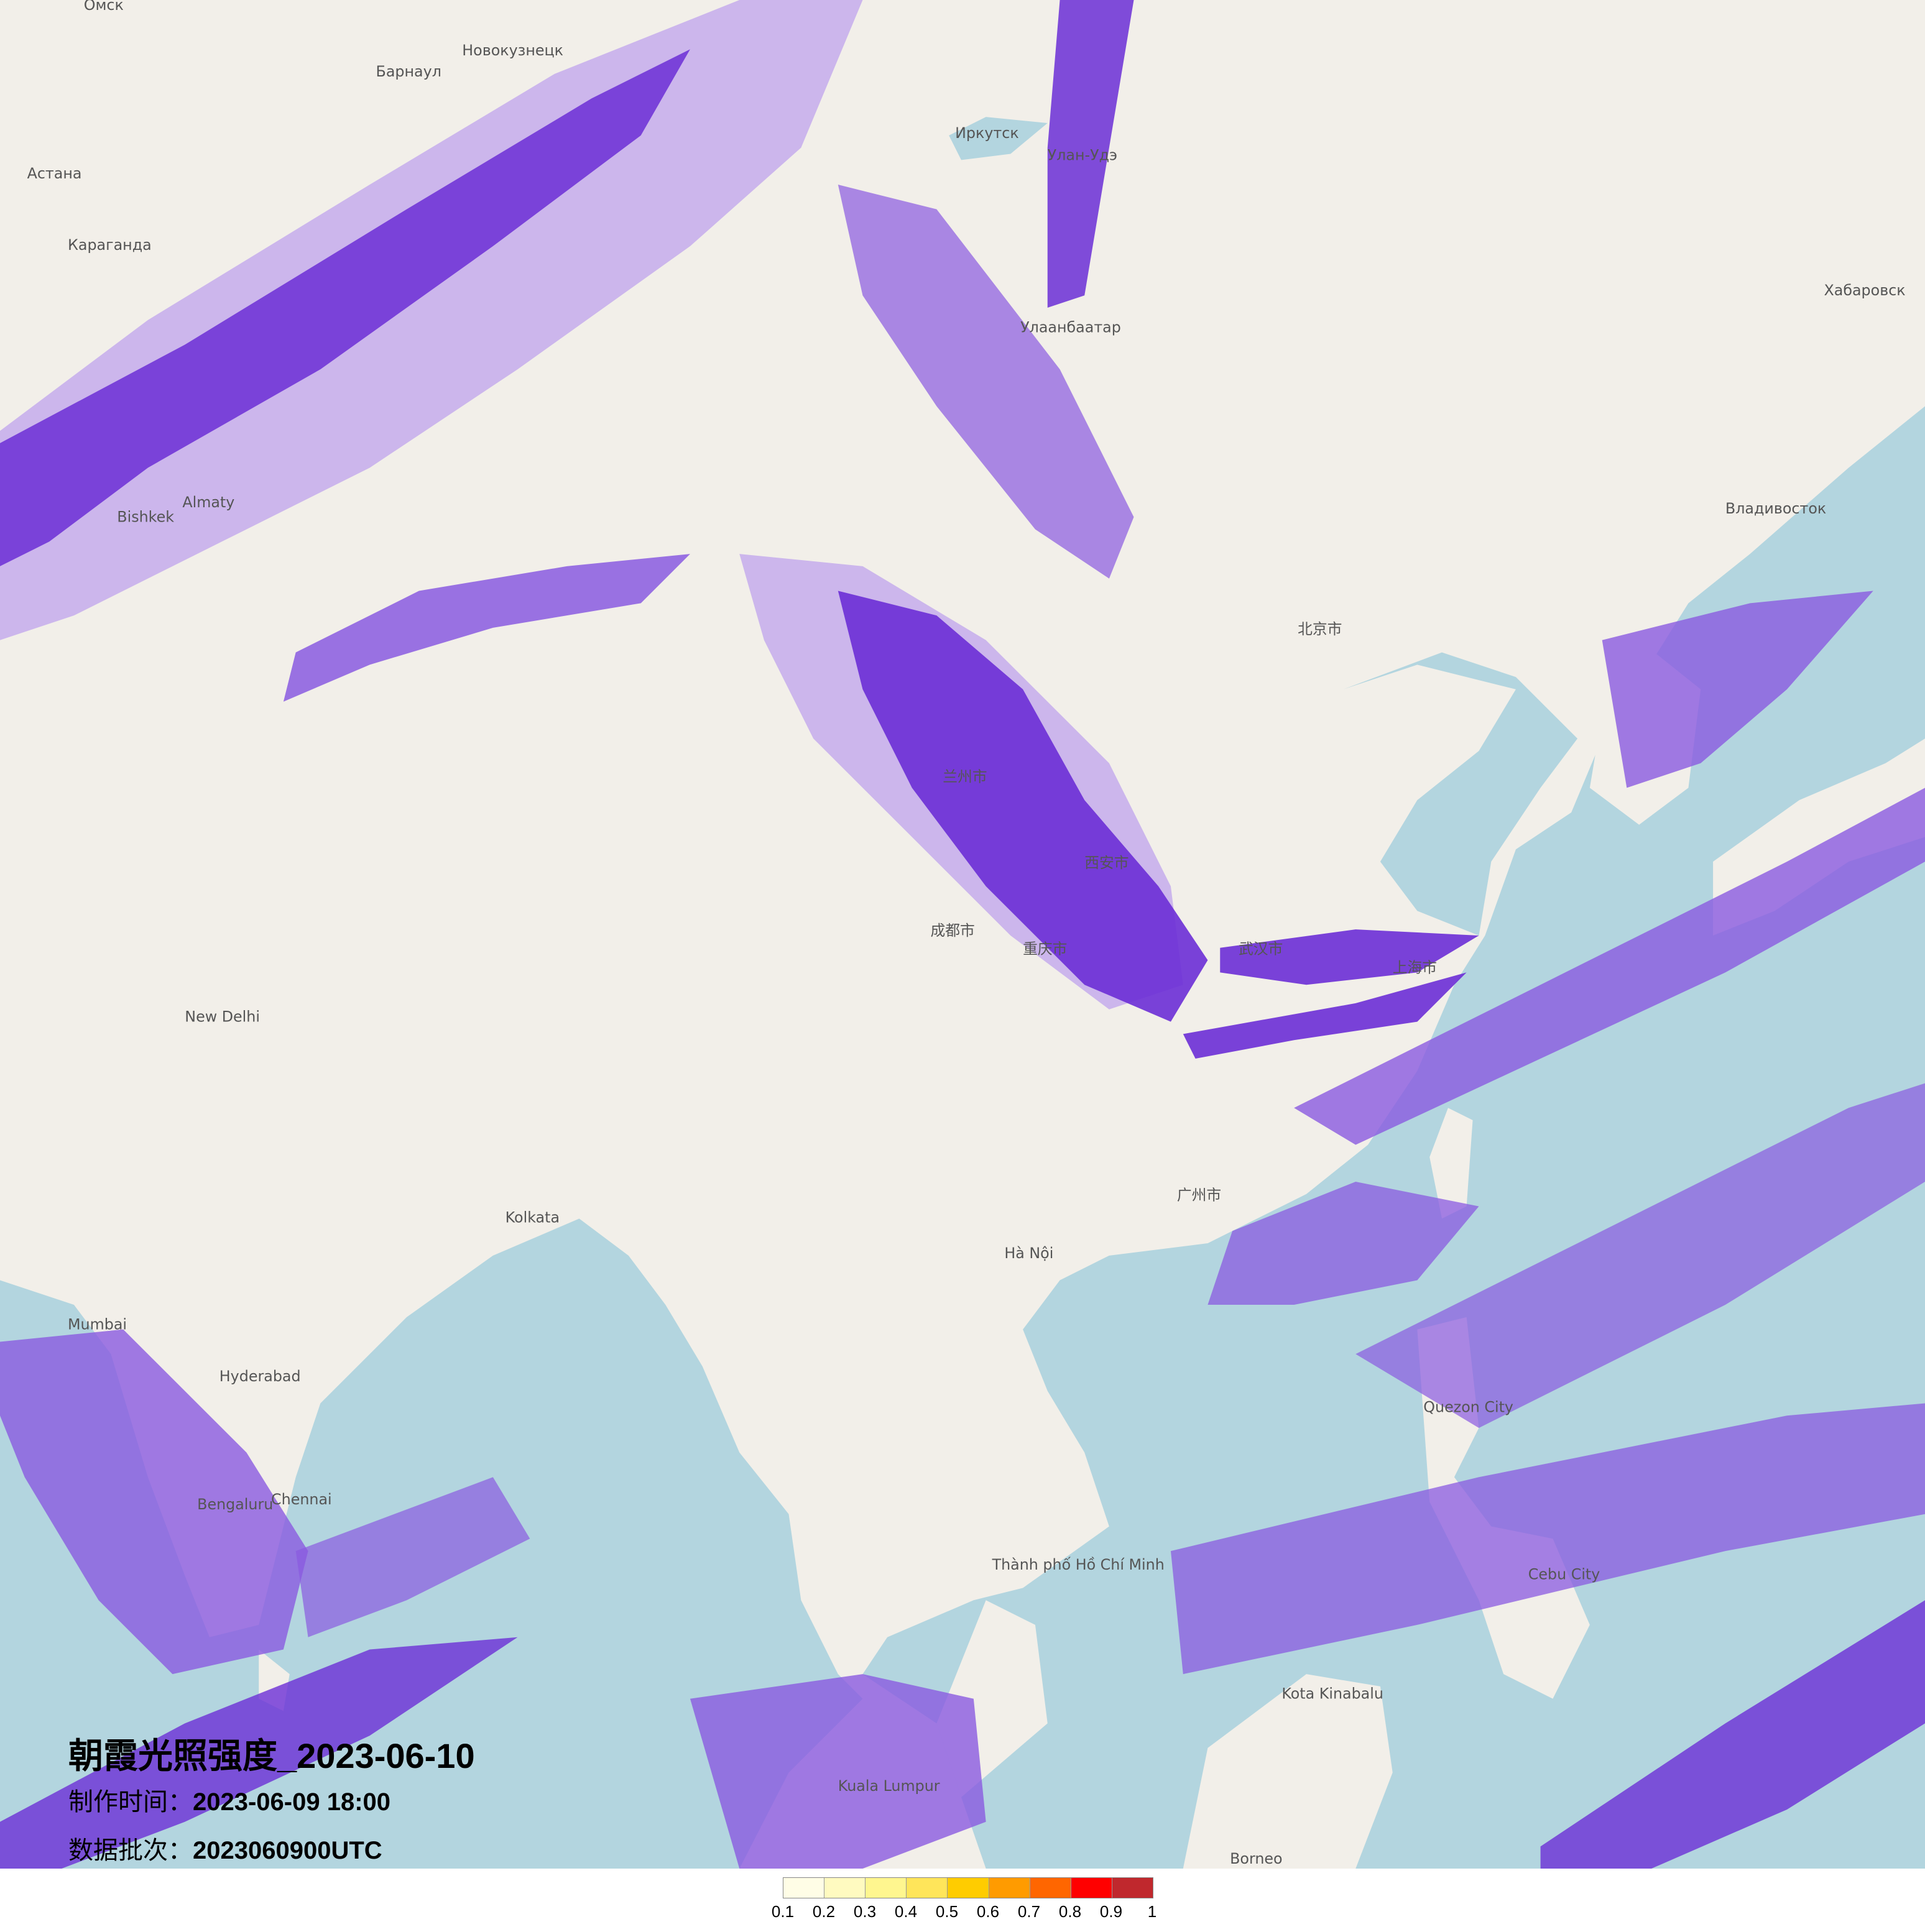  What do you see at coordinates (1415, 967) in the screenshot?
I see `place-label: 上海市` at bounding box center [1415, 967].